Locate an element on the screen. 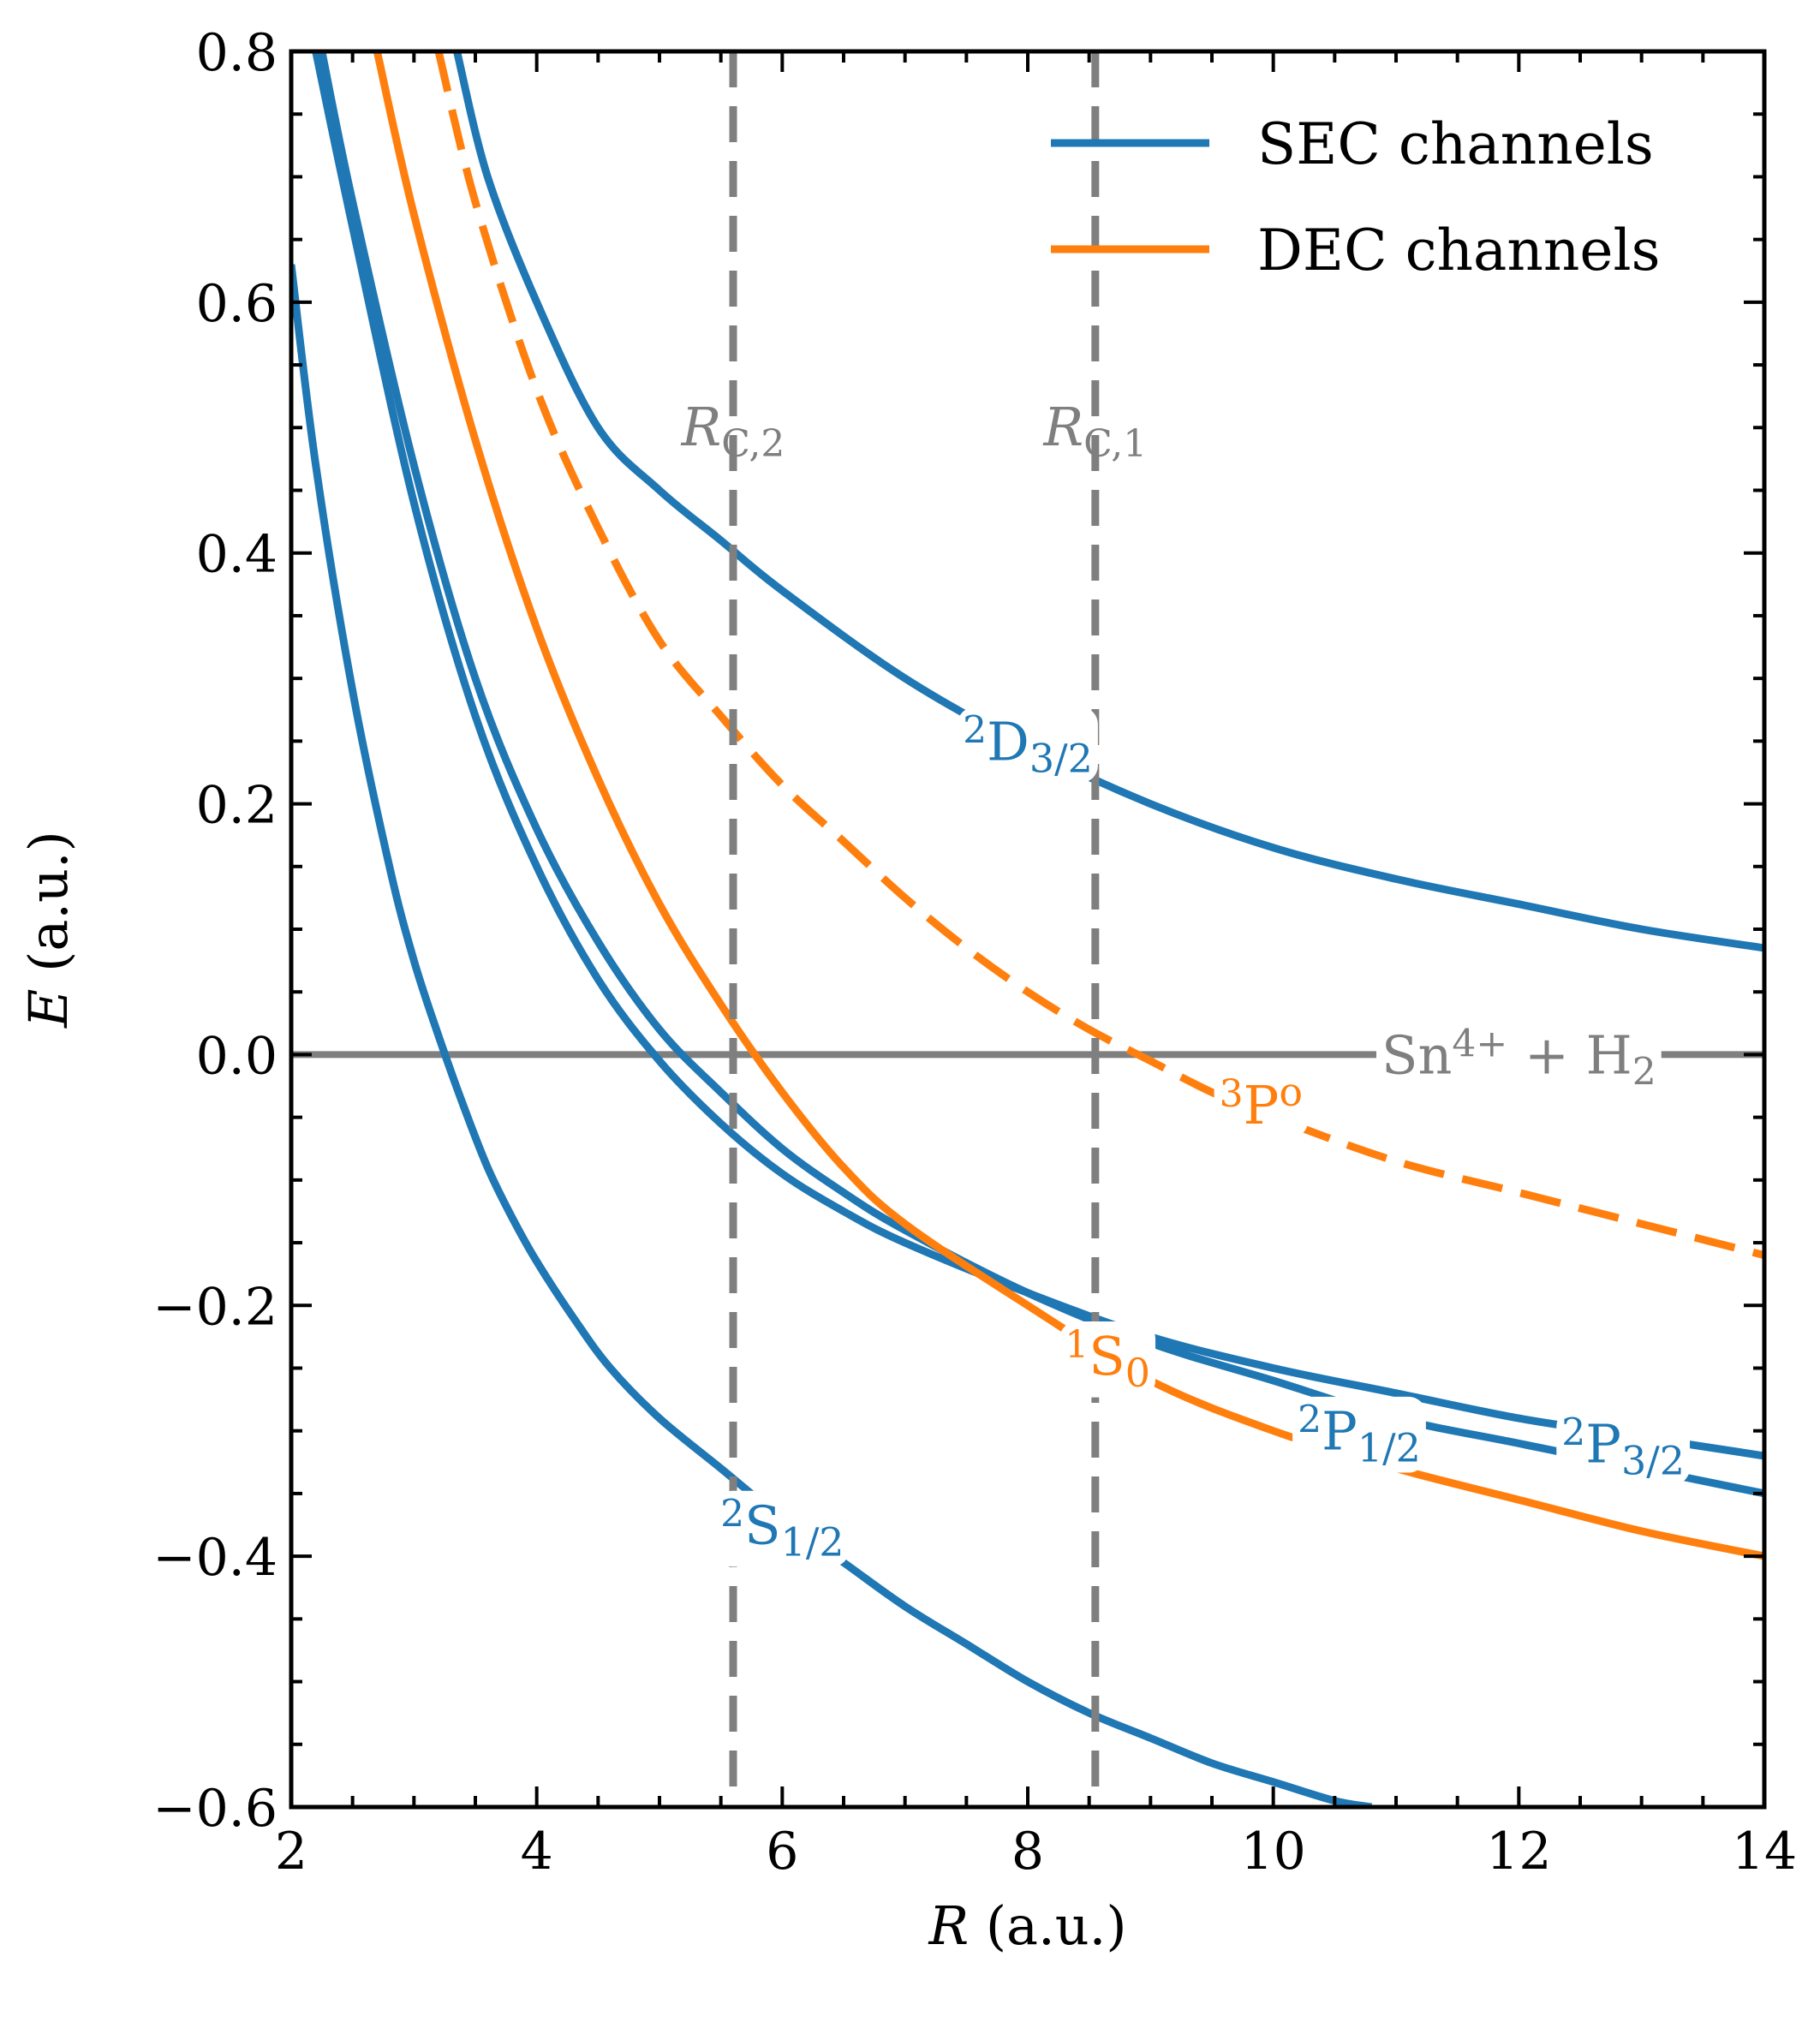  y-tick-label: −0.4 is located at coordinates (214, 1558).